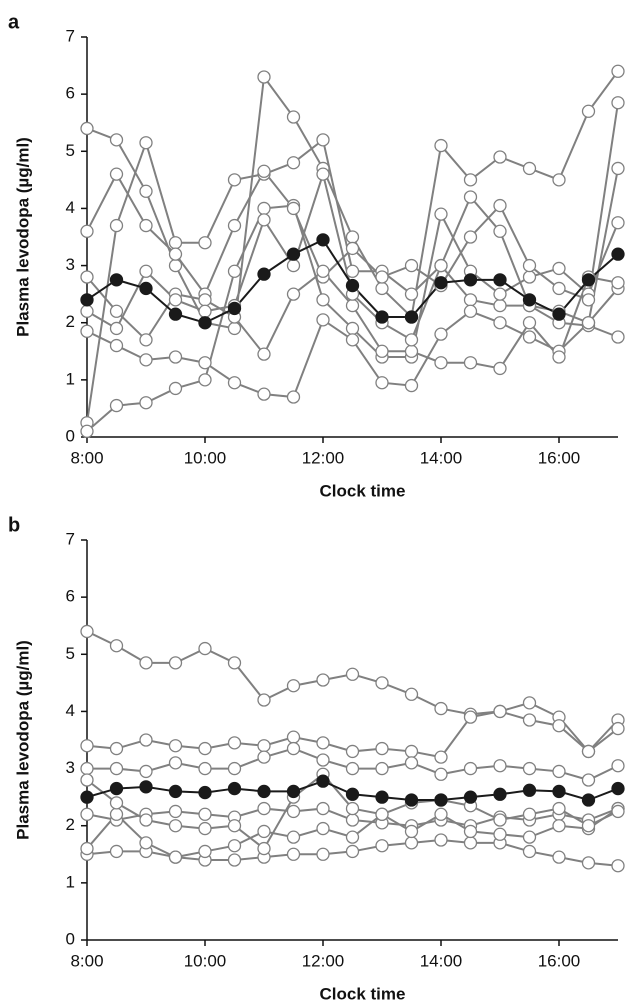 The width and height of the screenshot is (628, 1007). I want to click on y-tick-label: 2, so click(70, 824).